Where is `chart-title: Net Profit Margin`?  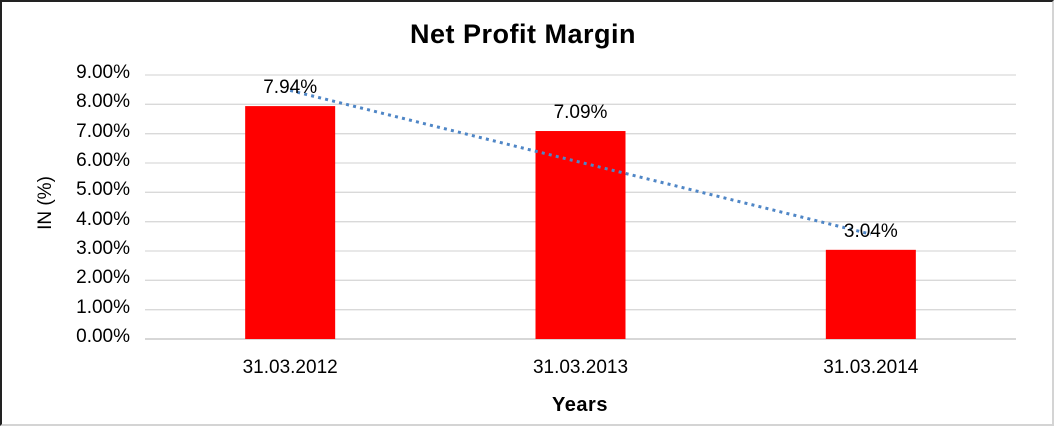 chart-title: Net Profit Margin is located at coordinates (522, 34).